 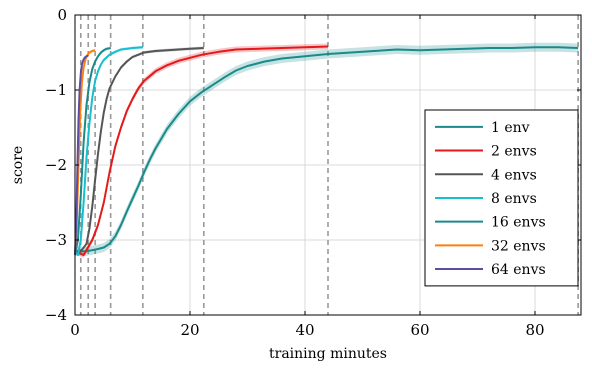 I want to click on x-tick-label-4: 80, so click(x=534, y=330).